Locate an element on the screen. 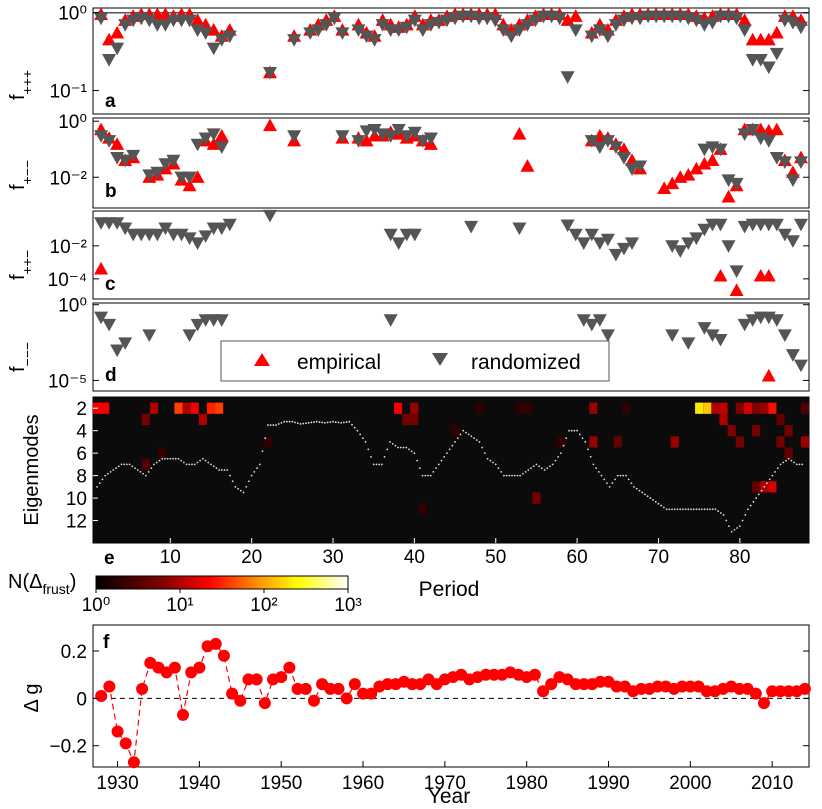 The image size is (822, 809). legend-empirical-label: empirical is located at coordinates (339, 362).